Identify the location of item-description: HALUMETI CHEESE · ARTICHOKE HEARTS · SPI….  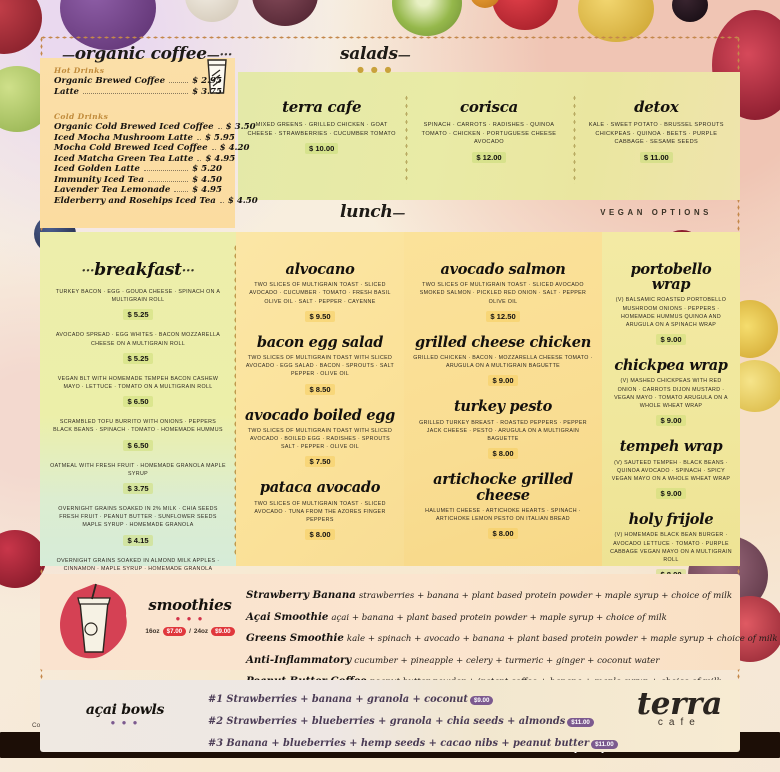
(503, 514).